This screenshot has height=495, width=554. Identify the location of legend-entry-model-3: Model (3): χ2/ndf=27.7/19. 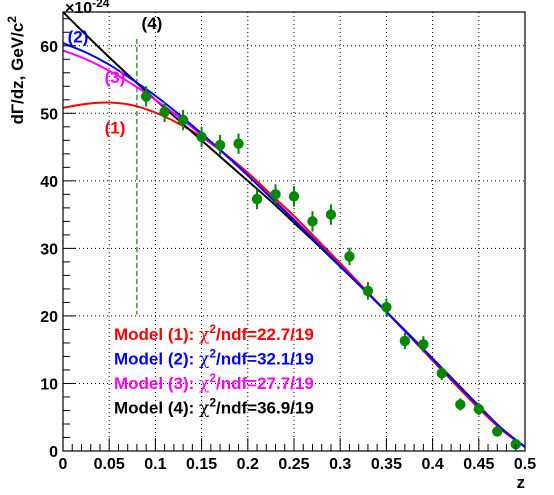
(214, 382).